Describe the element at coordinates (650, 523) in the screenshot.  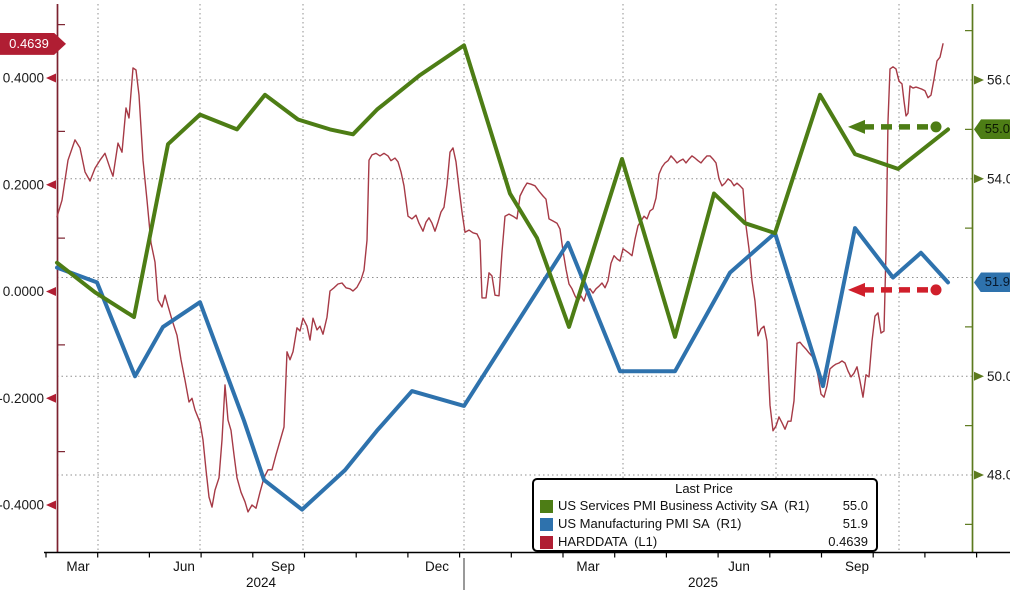
I see `legend-label: US Manufacturing PMI SA (R1)` at that location.